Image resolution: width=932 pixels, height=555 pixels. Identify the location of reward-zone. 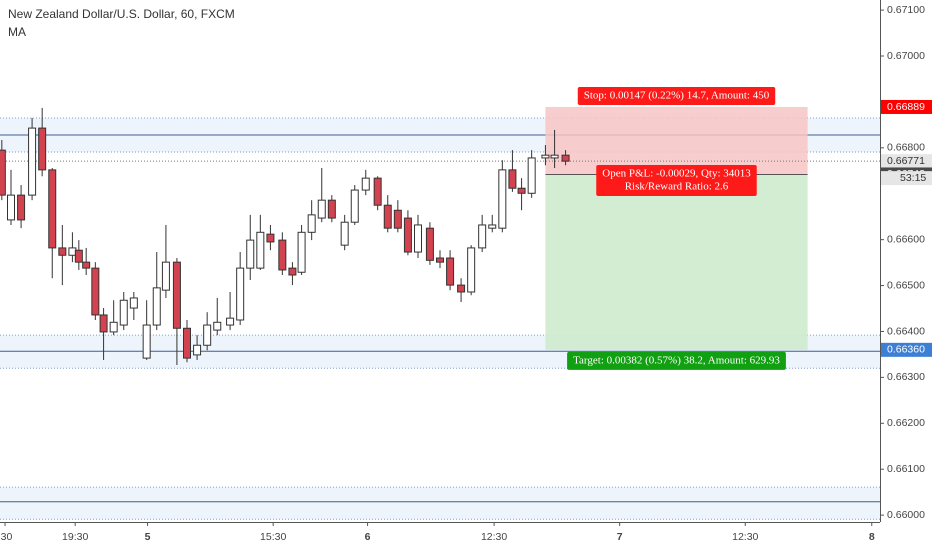
(676, 262).